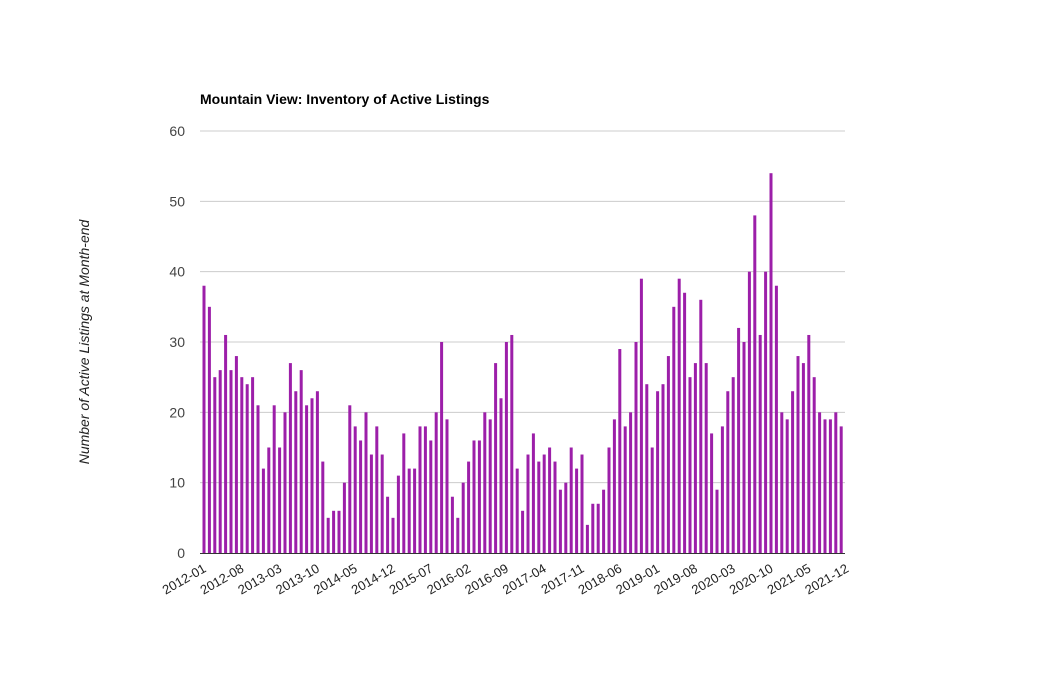 This screenshot has height=689, width=1044. What do you see at coordinates (181, 553) in the screenshot?
I see `y-tick-label: 0` at bounding box center [181, 553].